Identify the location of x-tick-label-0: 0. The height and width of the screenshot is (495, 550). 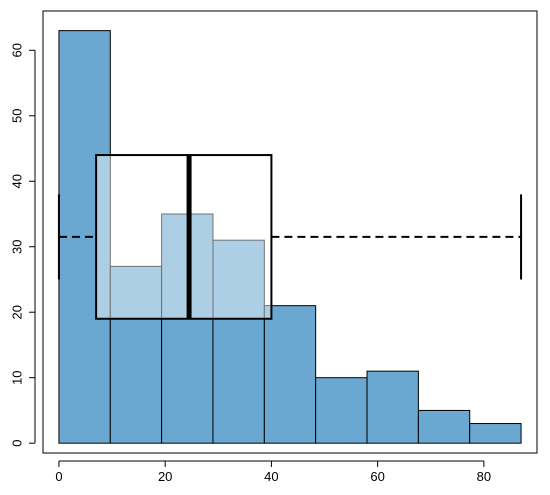
(58, 476).